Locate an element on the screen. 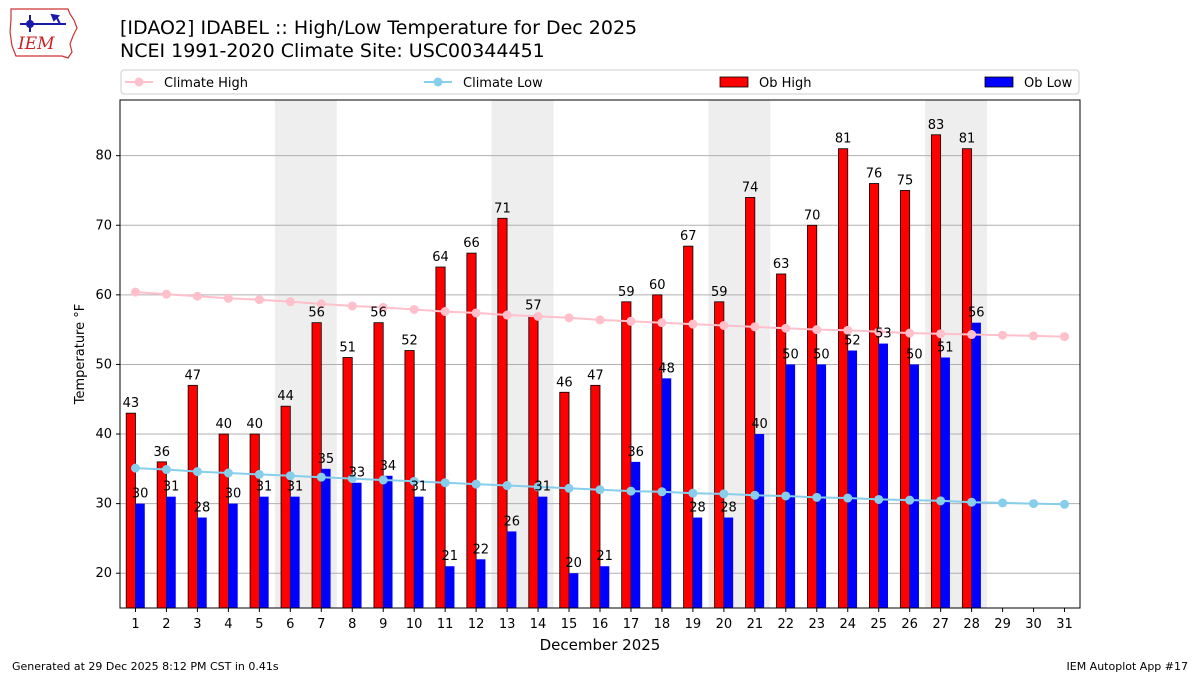 This screenshot has width=1200, height=675. ob-low-label: 28 is located at coordinates (202, 508).